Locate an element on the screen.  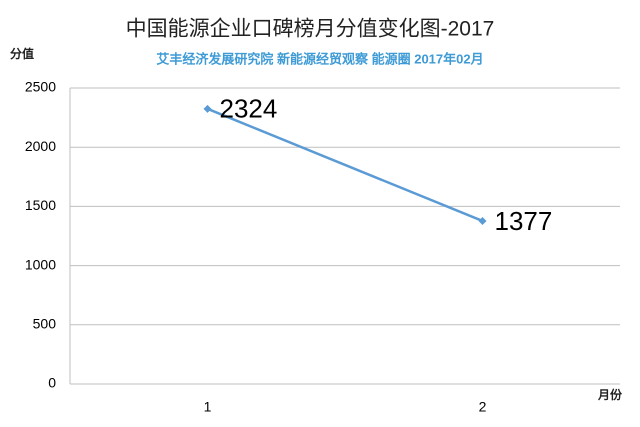
data-label: 2324 is located at coordinates (249, 109).